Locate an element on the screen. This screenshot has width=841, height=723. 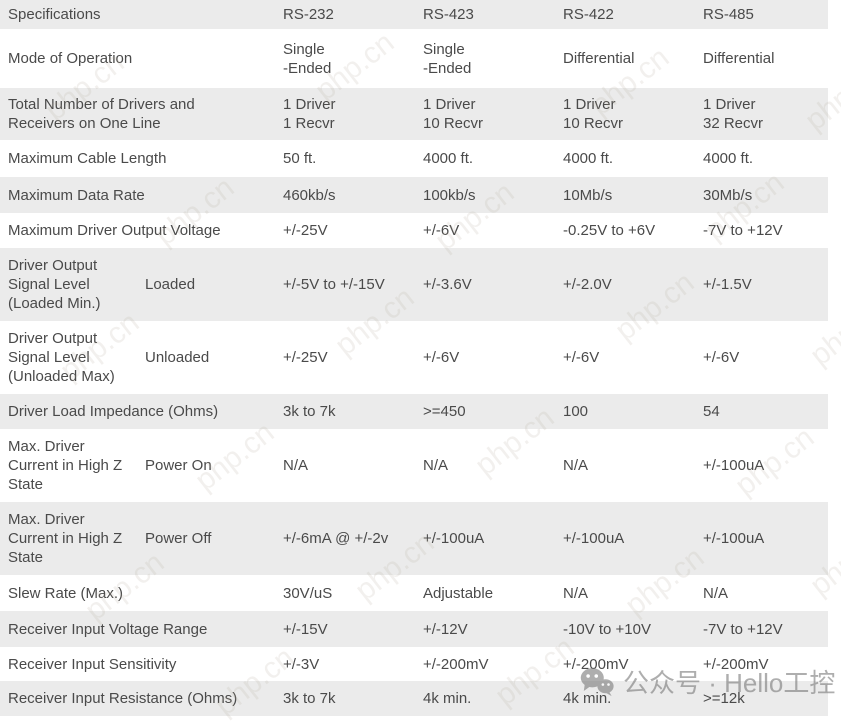
value-cell: +/-15V is located at coordinates (305, 629).